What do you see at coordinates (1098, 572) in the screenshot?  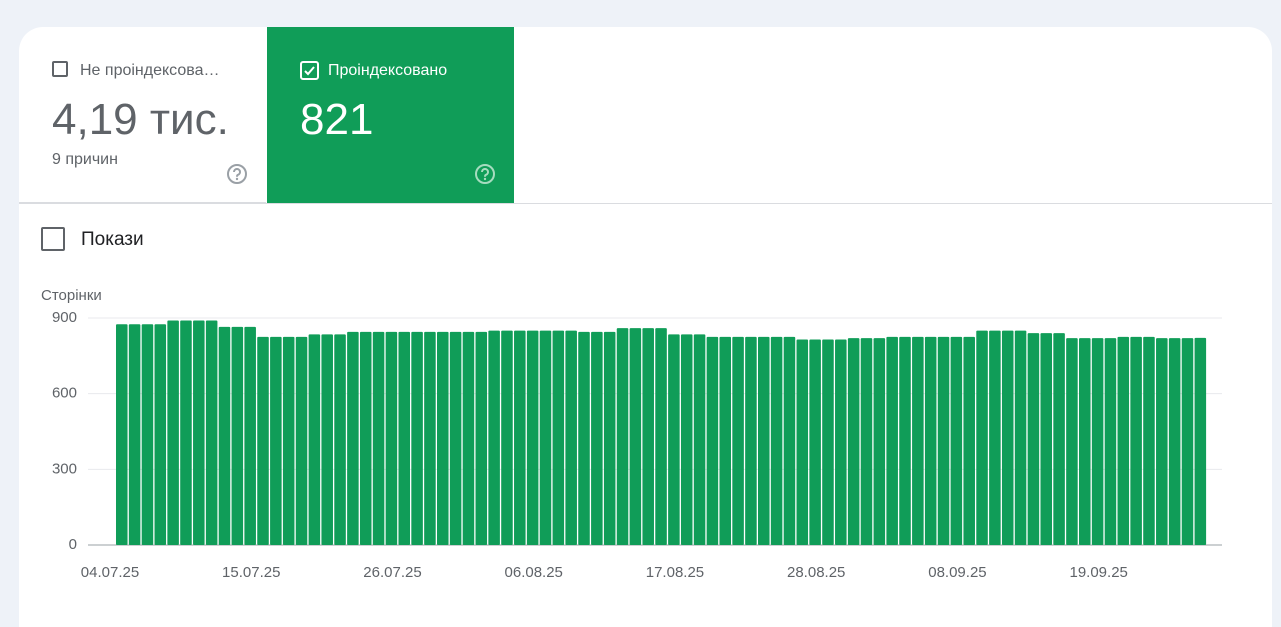 I see `x-tick-label: 19.09.25` at bounding box center [1098, 572].